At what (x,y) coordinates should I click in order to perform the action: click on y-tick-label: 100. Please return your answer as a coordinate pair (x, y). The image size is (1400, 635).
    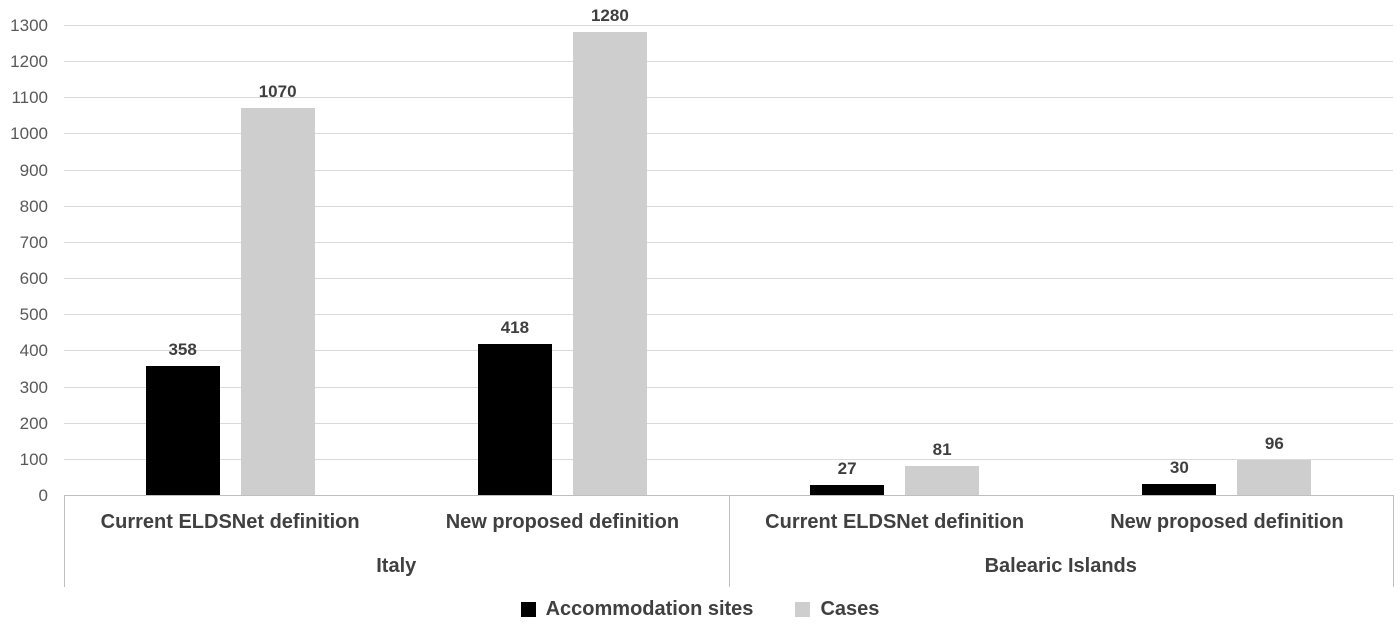
    Looking at the image, I should click on (33, 459).